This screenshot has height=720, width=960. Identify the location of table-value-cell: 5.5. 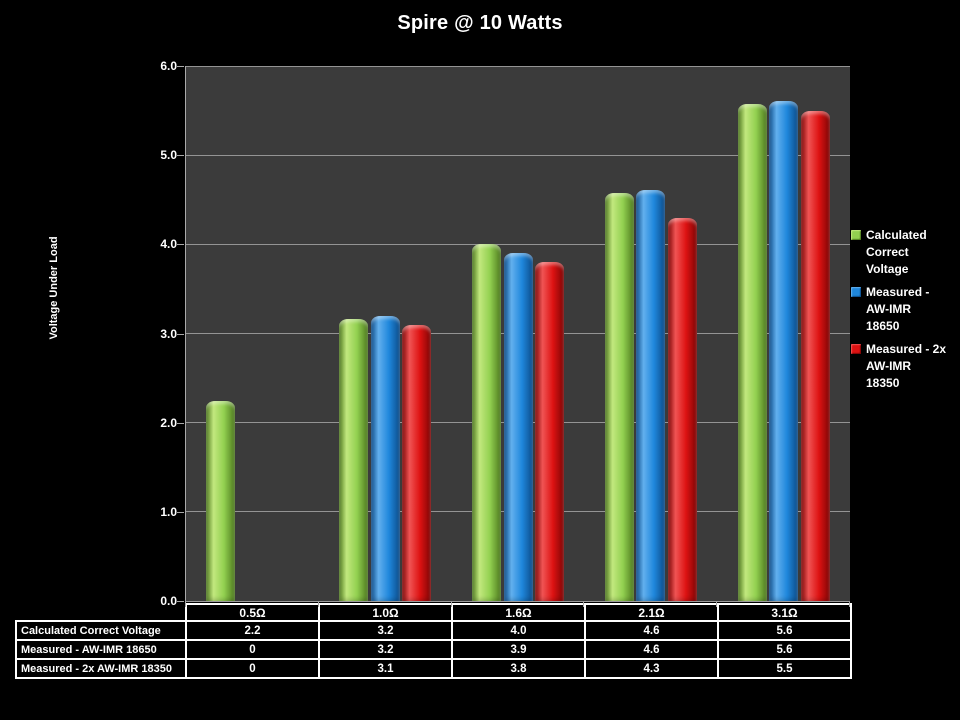
(784, 668).